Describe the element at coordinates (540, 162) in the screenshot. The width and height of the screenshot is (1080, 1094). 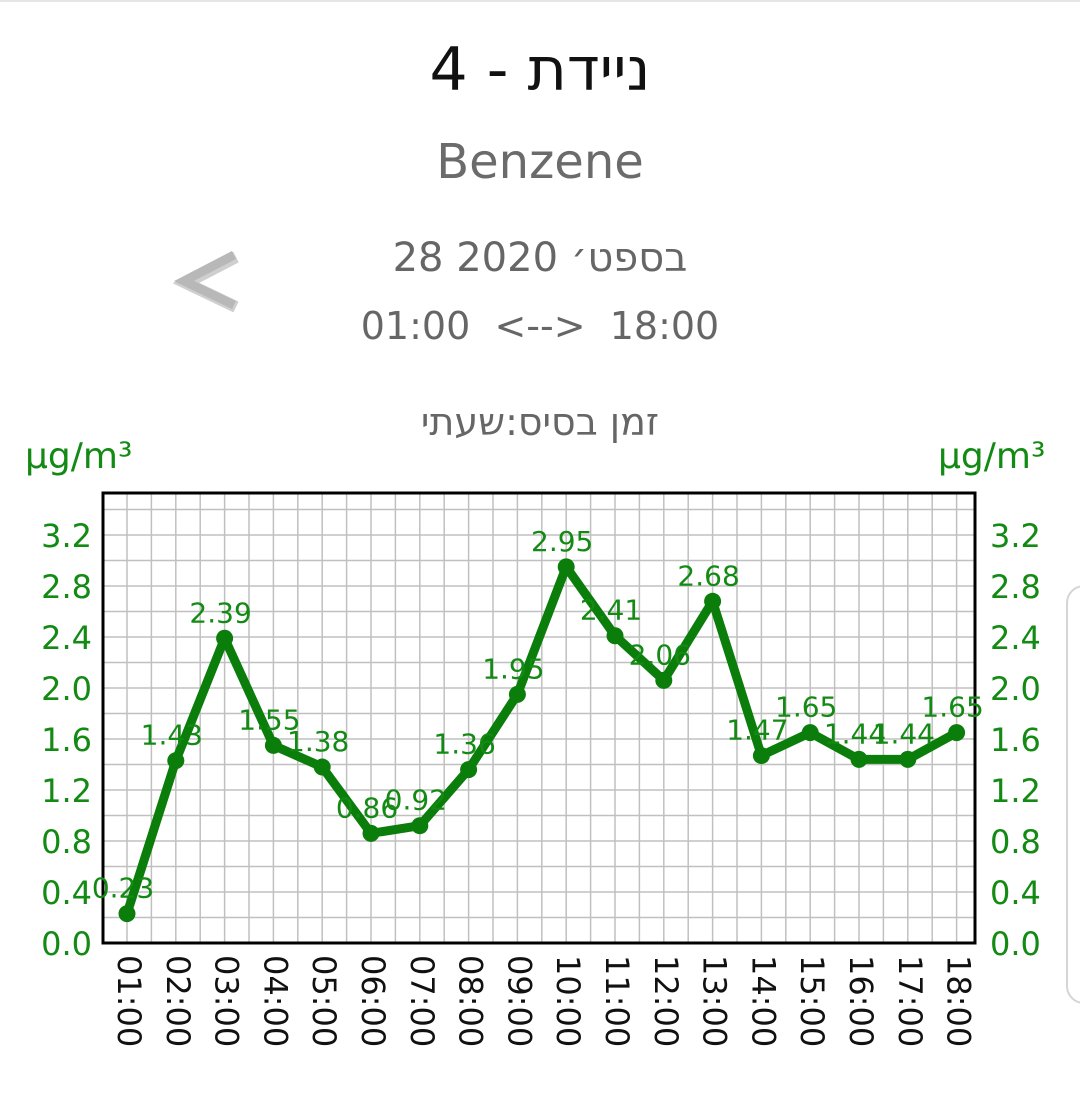
I see `pollutant-name: Benzene` at that location.